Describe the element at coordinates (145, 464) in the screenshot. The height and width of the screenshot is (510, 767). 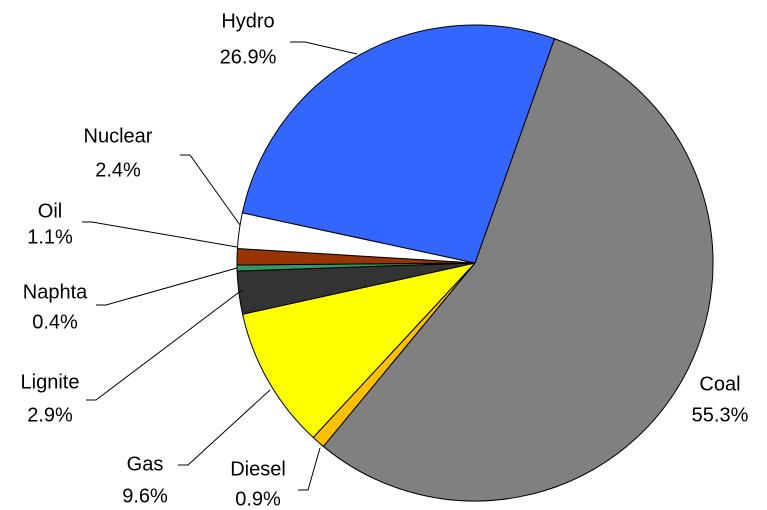
I see `category-label: Gas` at that location.